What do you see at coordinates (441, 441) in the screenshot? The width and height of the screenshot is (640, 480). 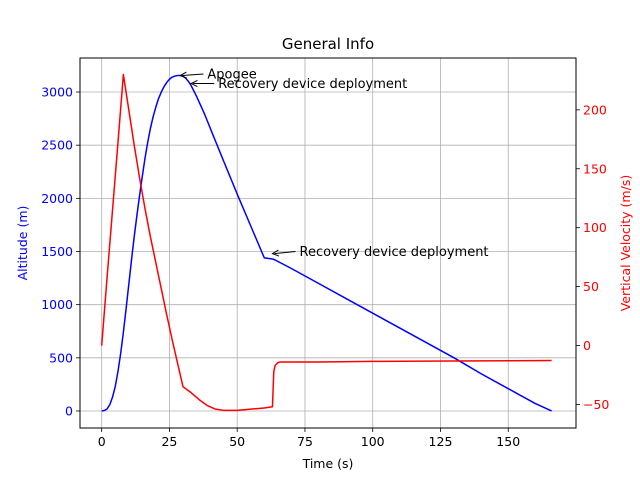 I see `x-tick-label-5: 125` at bounding box center [441, 441].